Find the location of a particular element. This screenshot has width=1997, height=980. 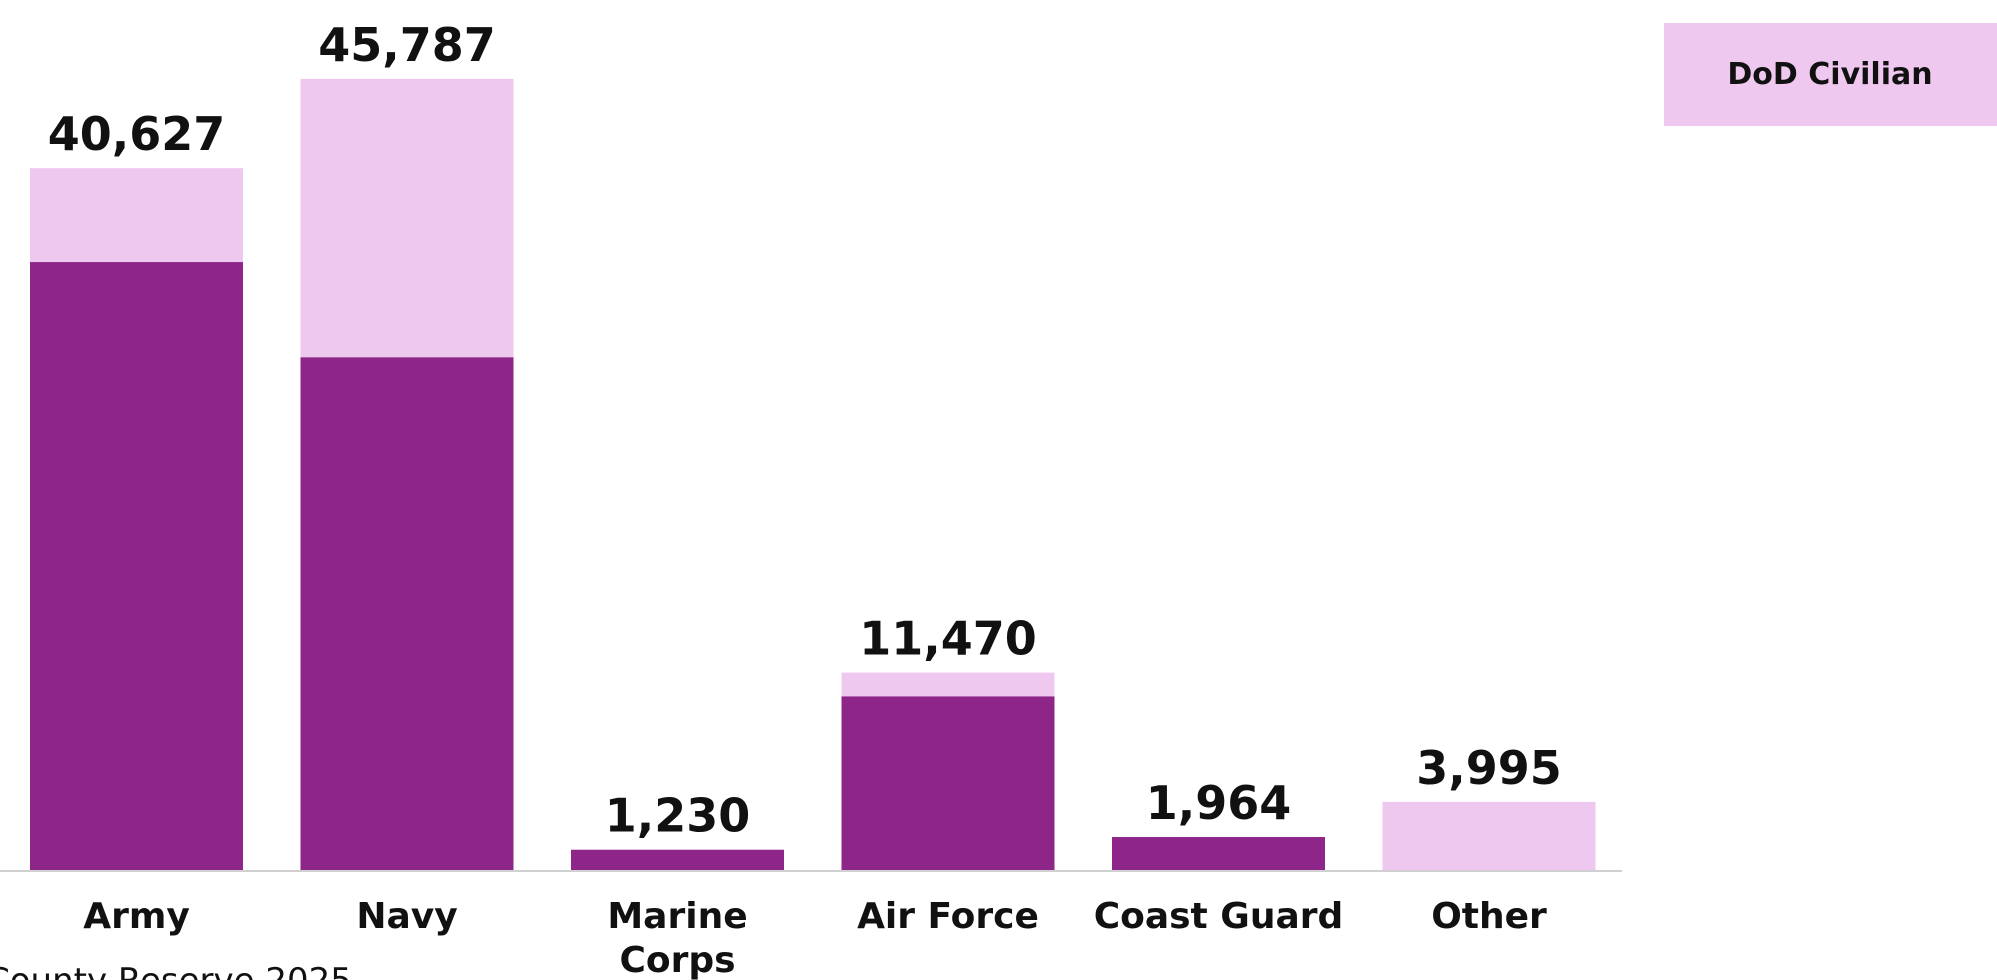

total-label-navy: 45,787 is located at coordinates (407, 45).